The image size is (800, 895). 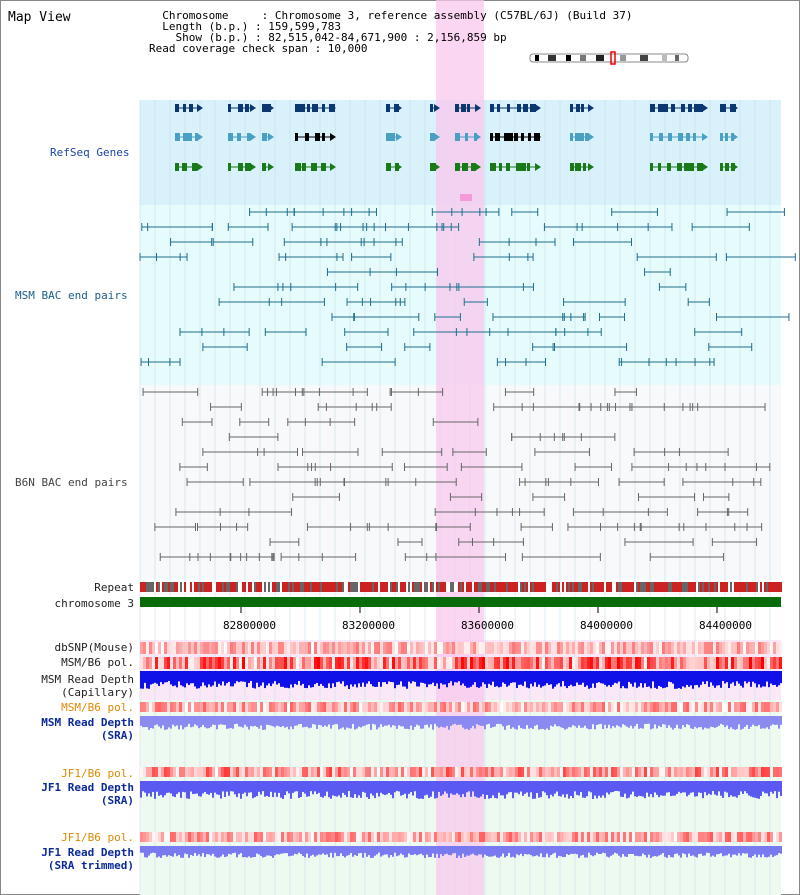 I want to click on msm-bac-end-pairs-track, so click(x=467, y=287).